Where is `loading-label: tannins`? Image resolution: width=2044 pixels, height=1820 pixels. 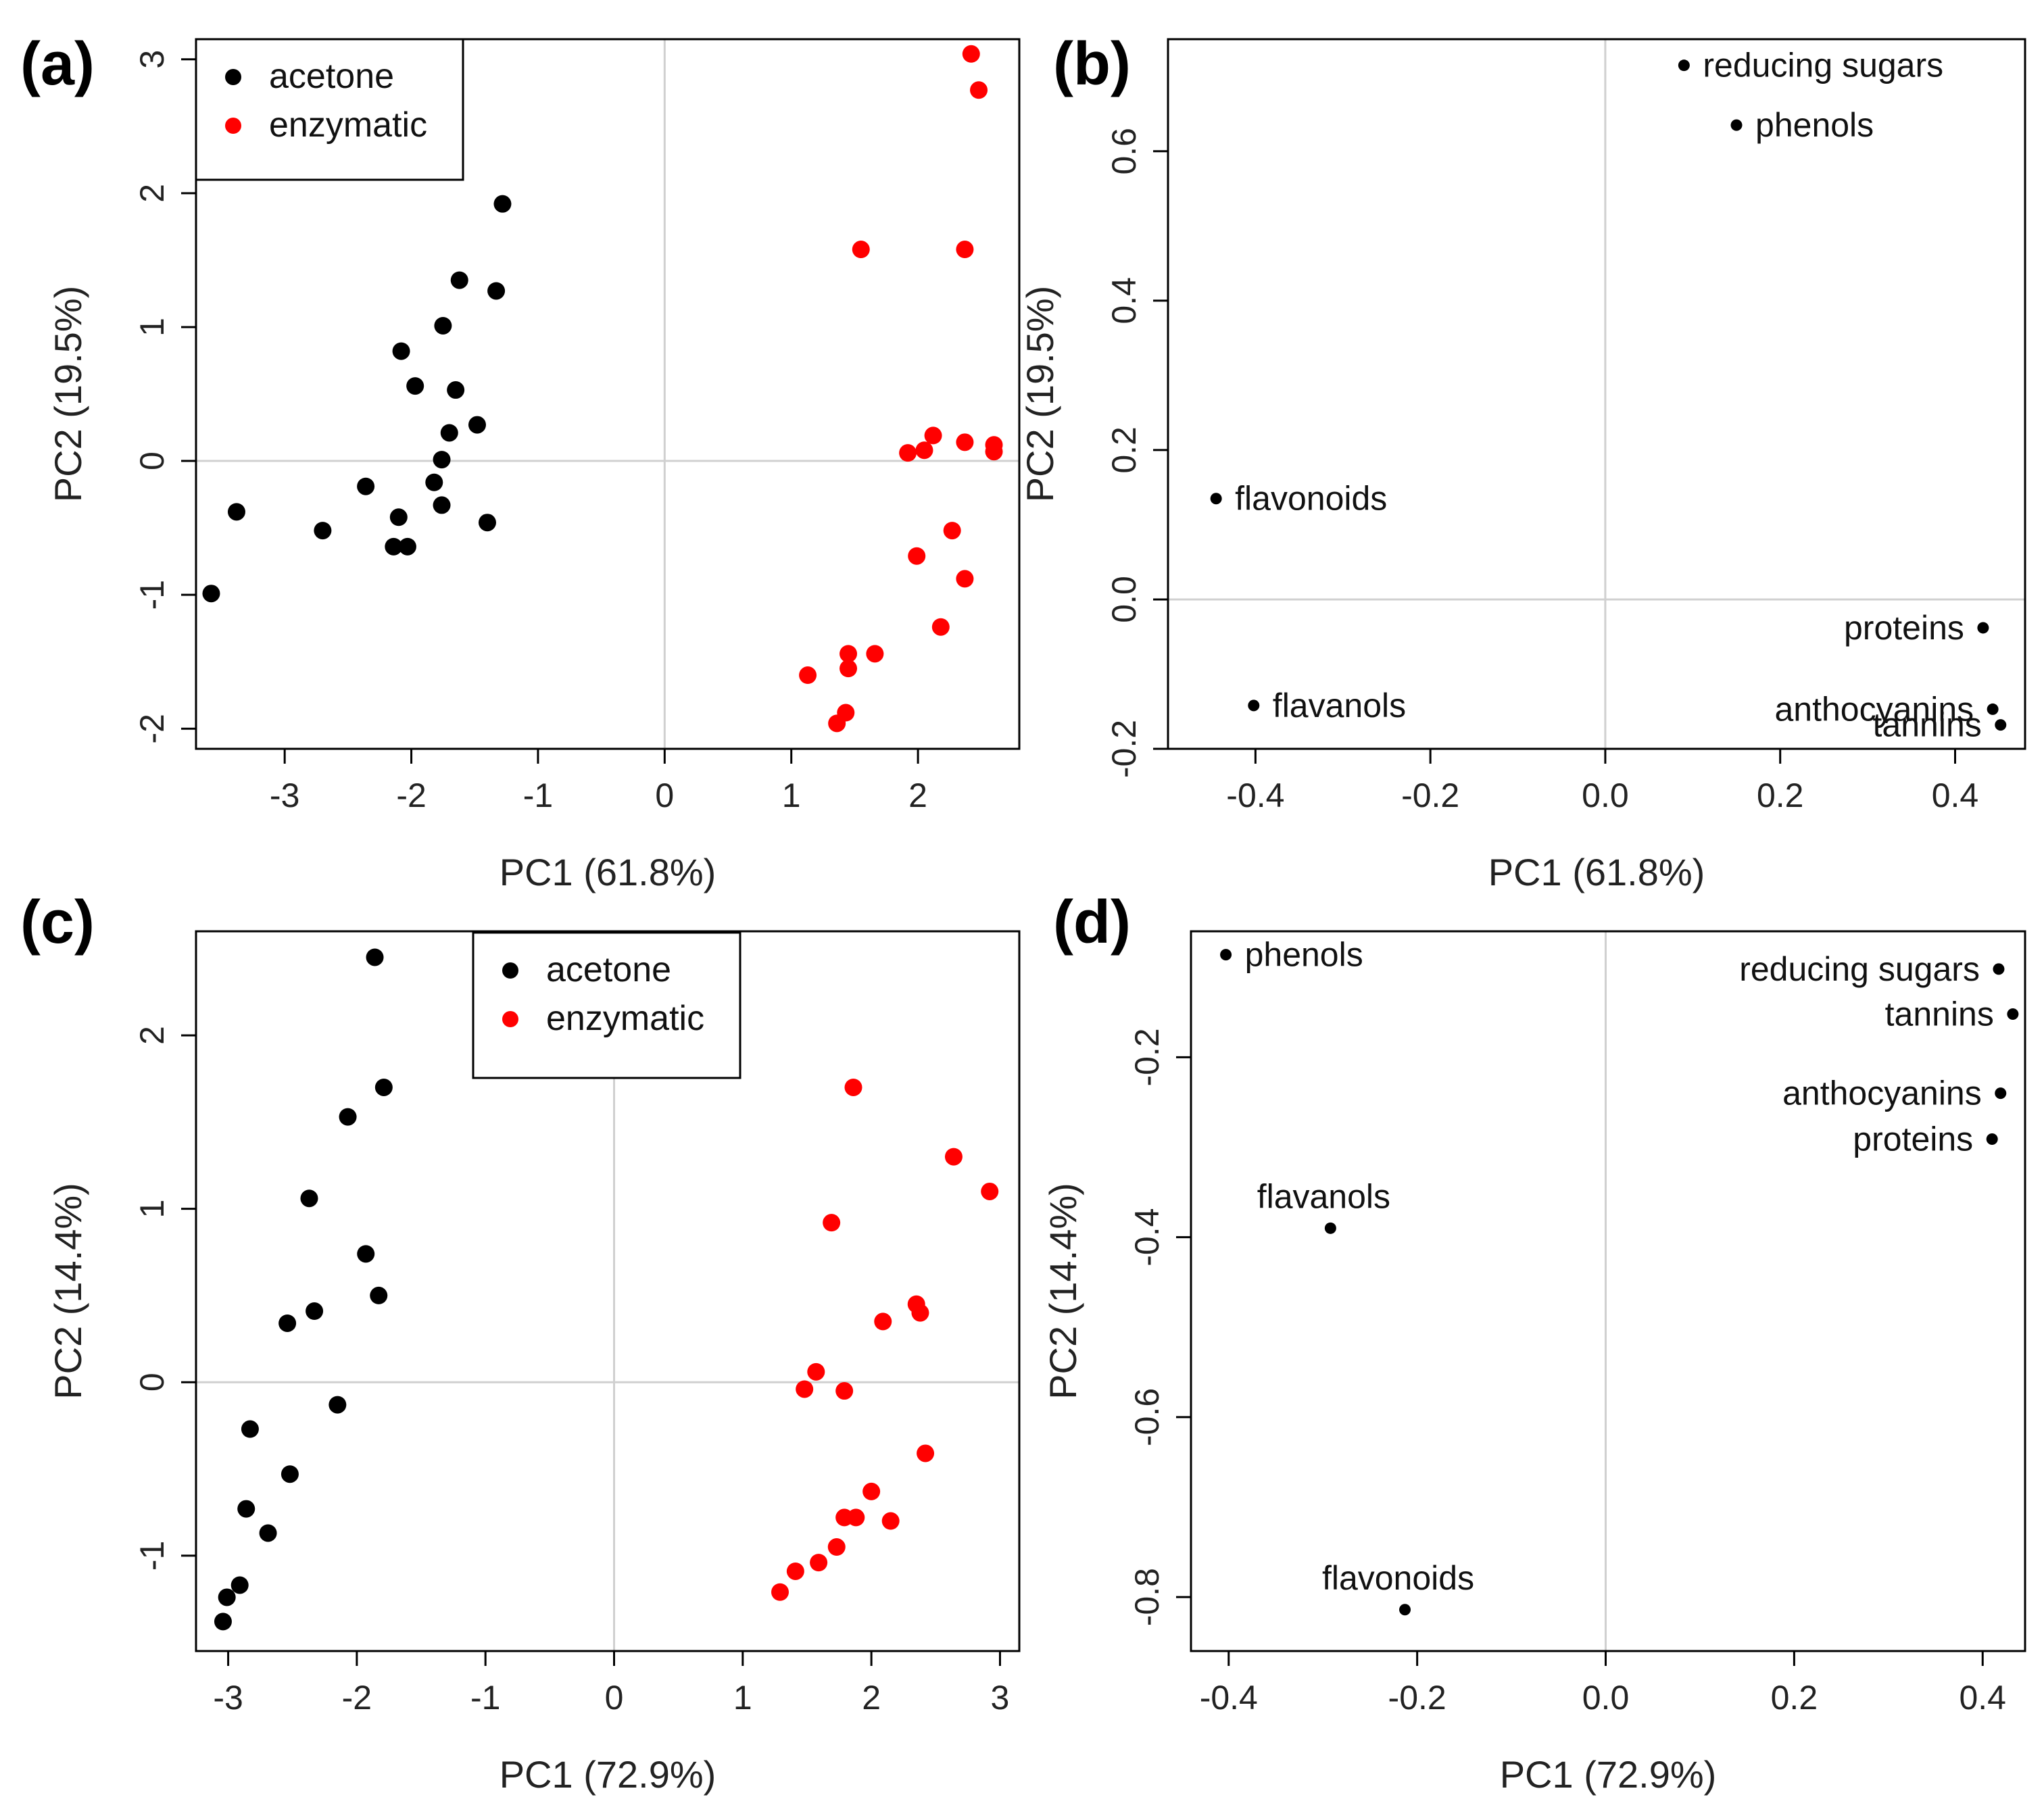 loading-label: tannins is located at coordinates (1939, 1014).